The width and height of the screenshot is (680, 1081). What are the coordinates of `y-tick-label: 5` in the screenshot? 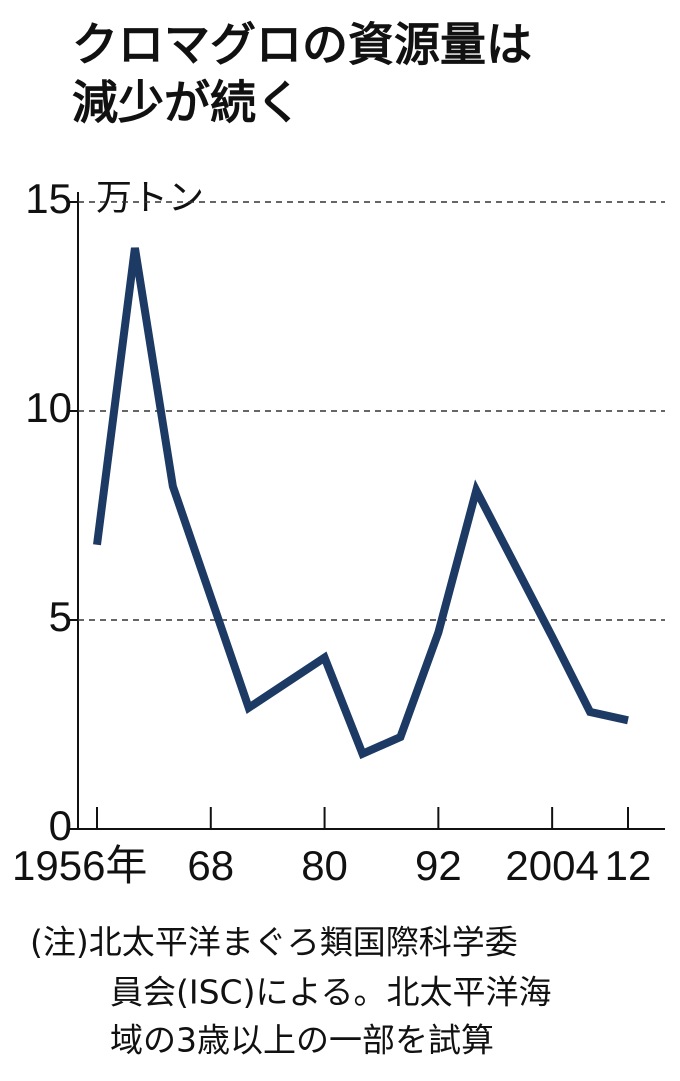 It's located at (60, 616).